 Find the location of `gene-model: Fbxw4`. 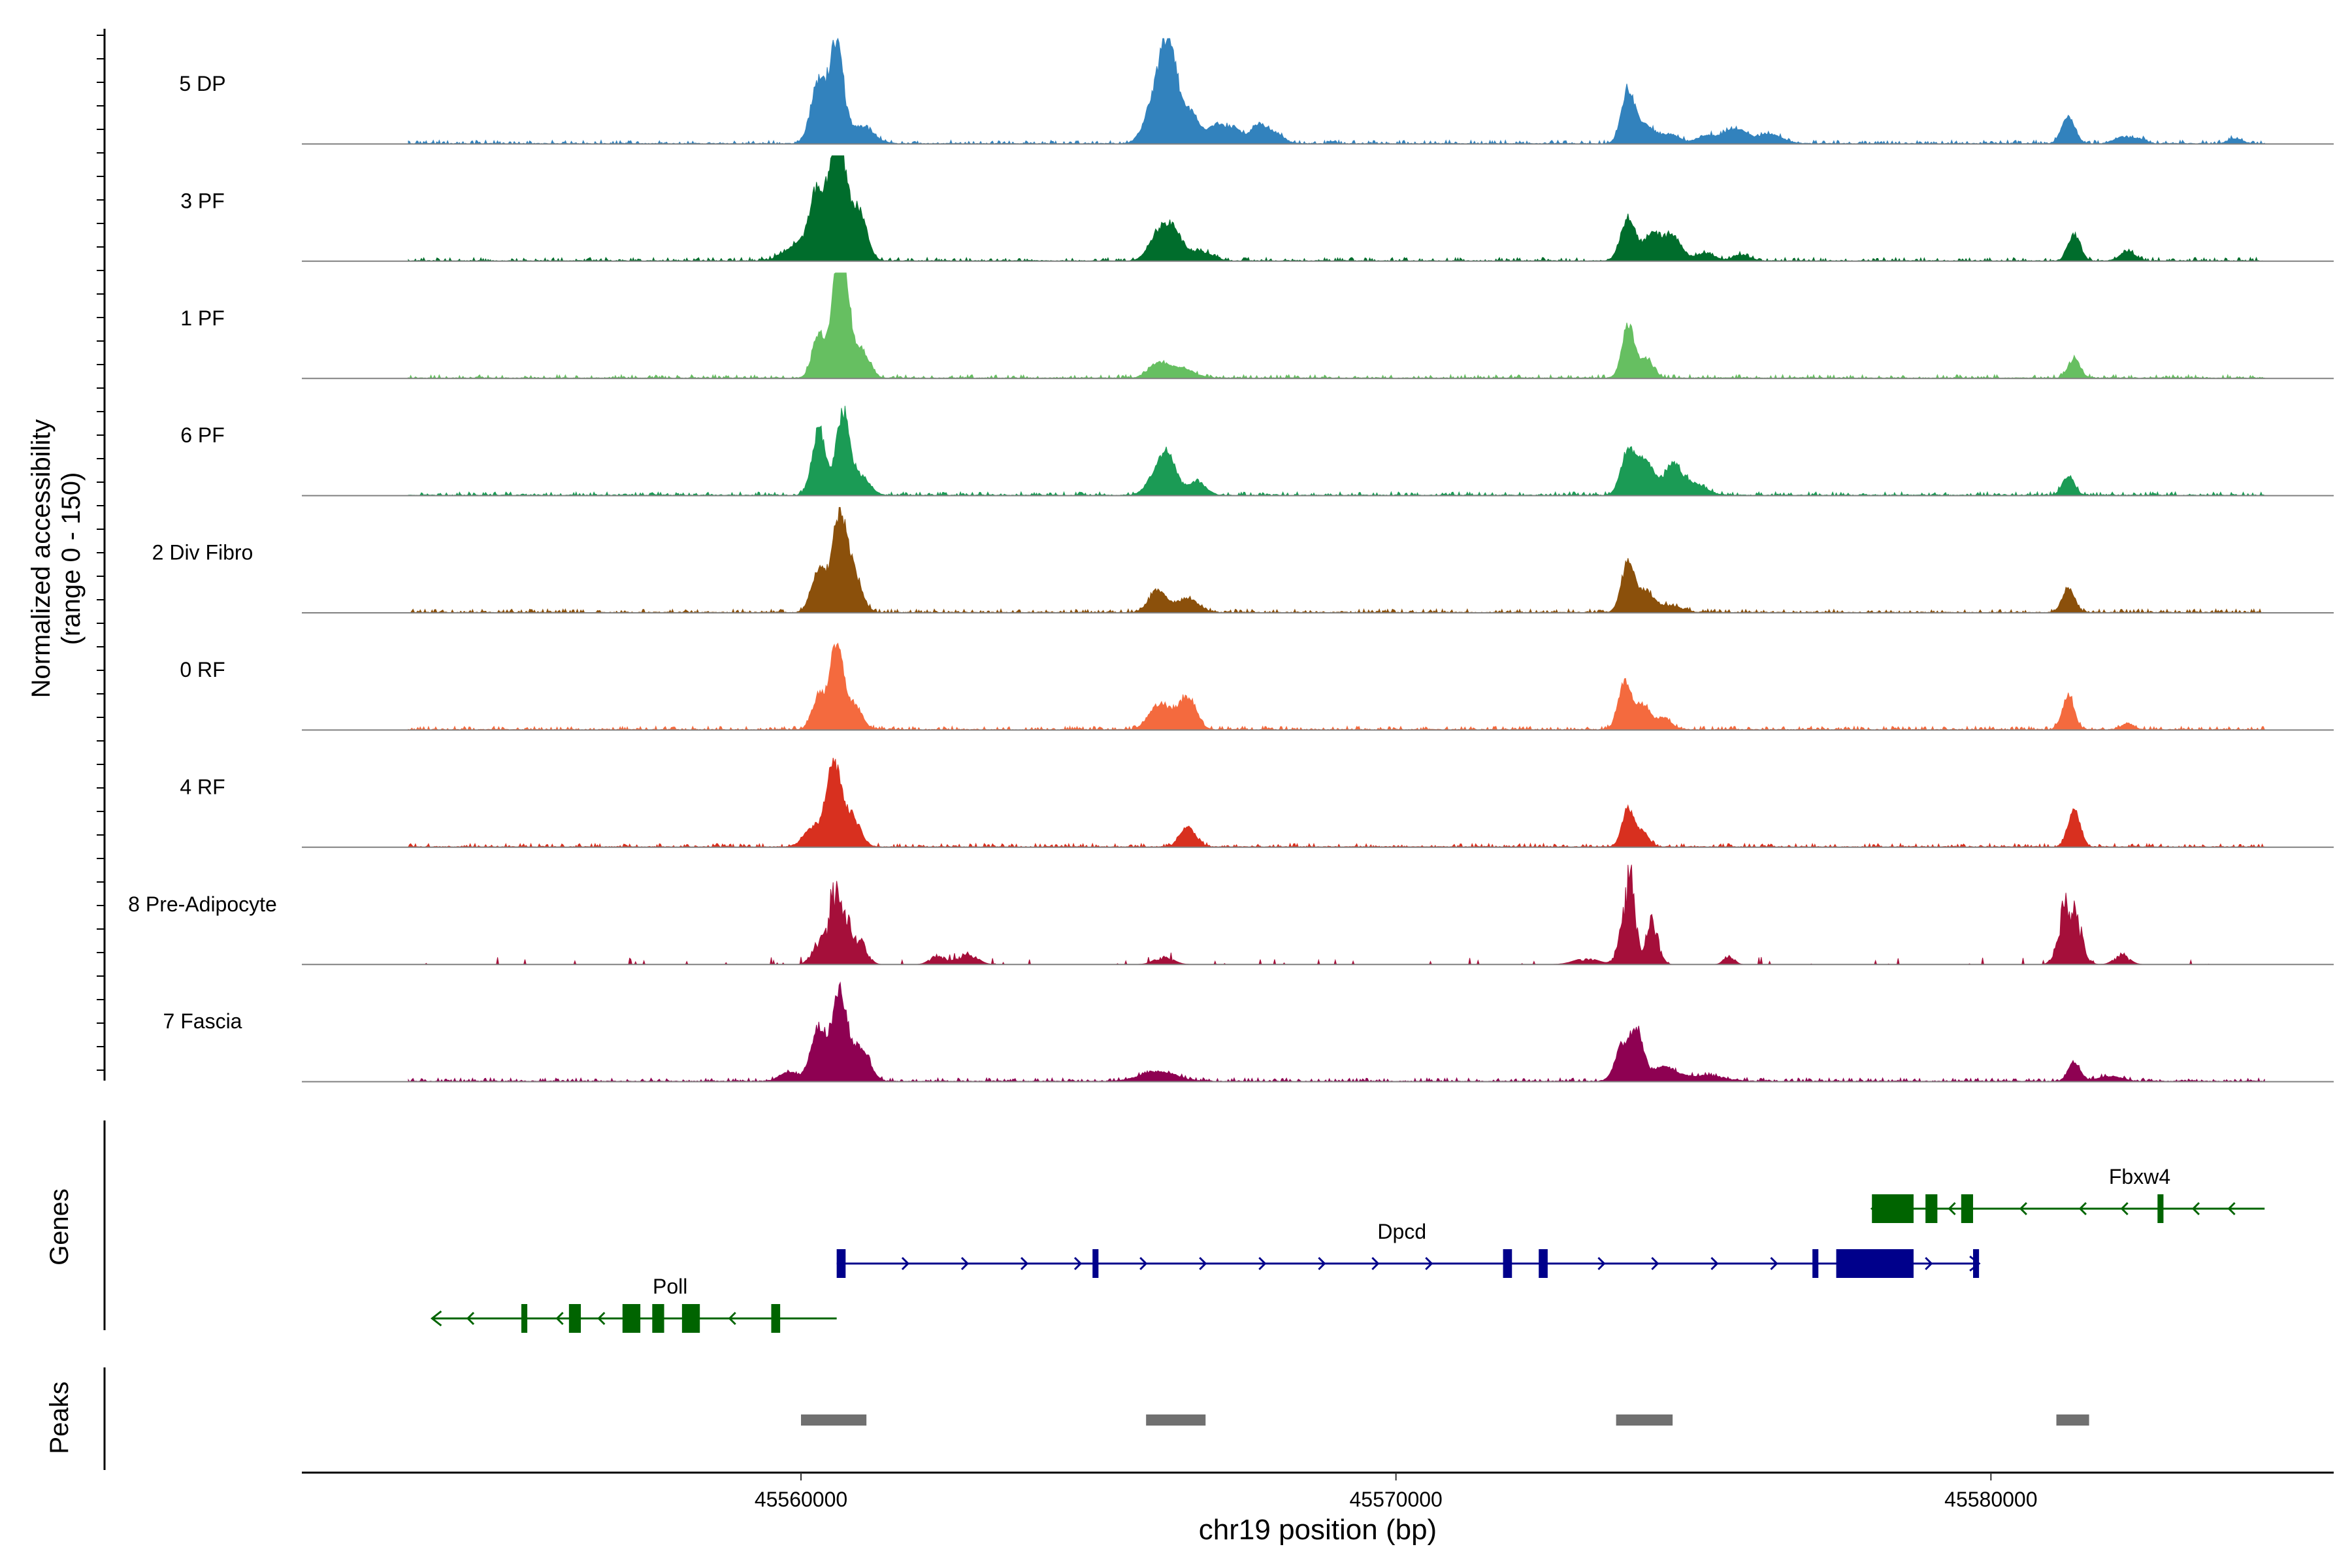

gene-model: Fbxw4 is located at coordinates (2067, 1194).